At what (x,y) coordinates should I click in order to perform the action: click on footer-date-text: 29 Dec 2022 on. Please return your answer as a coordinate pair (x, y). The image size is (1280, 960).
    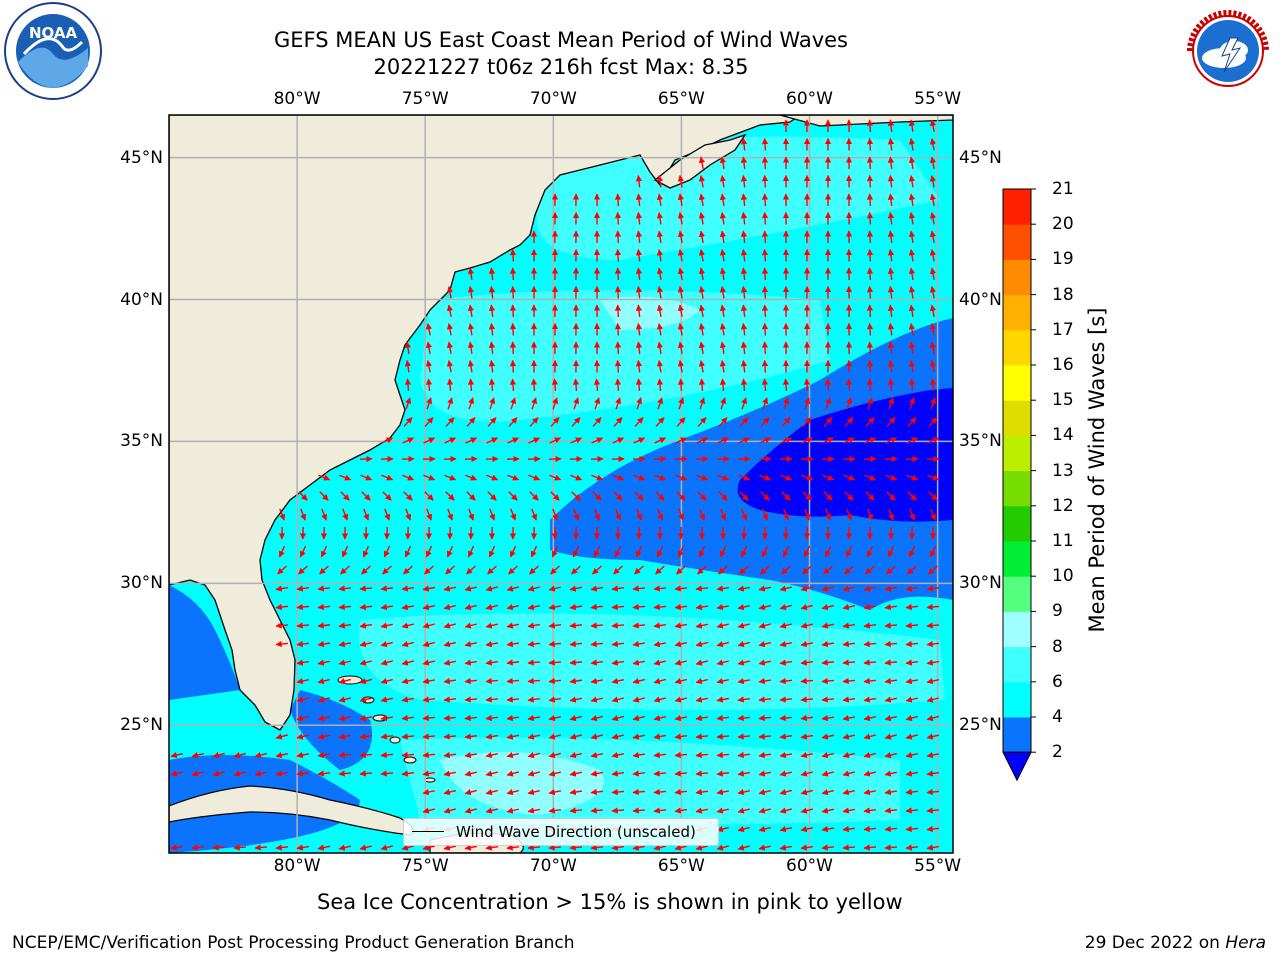
    Looking at the image, I should click on (1155, 943).